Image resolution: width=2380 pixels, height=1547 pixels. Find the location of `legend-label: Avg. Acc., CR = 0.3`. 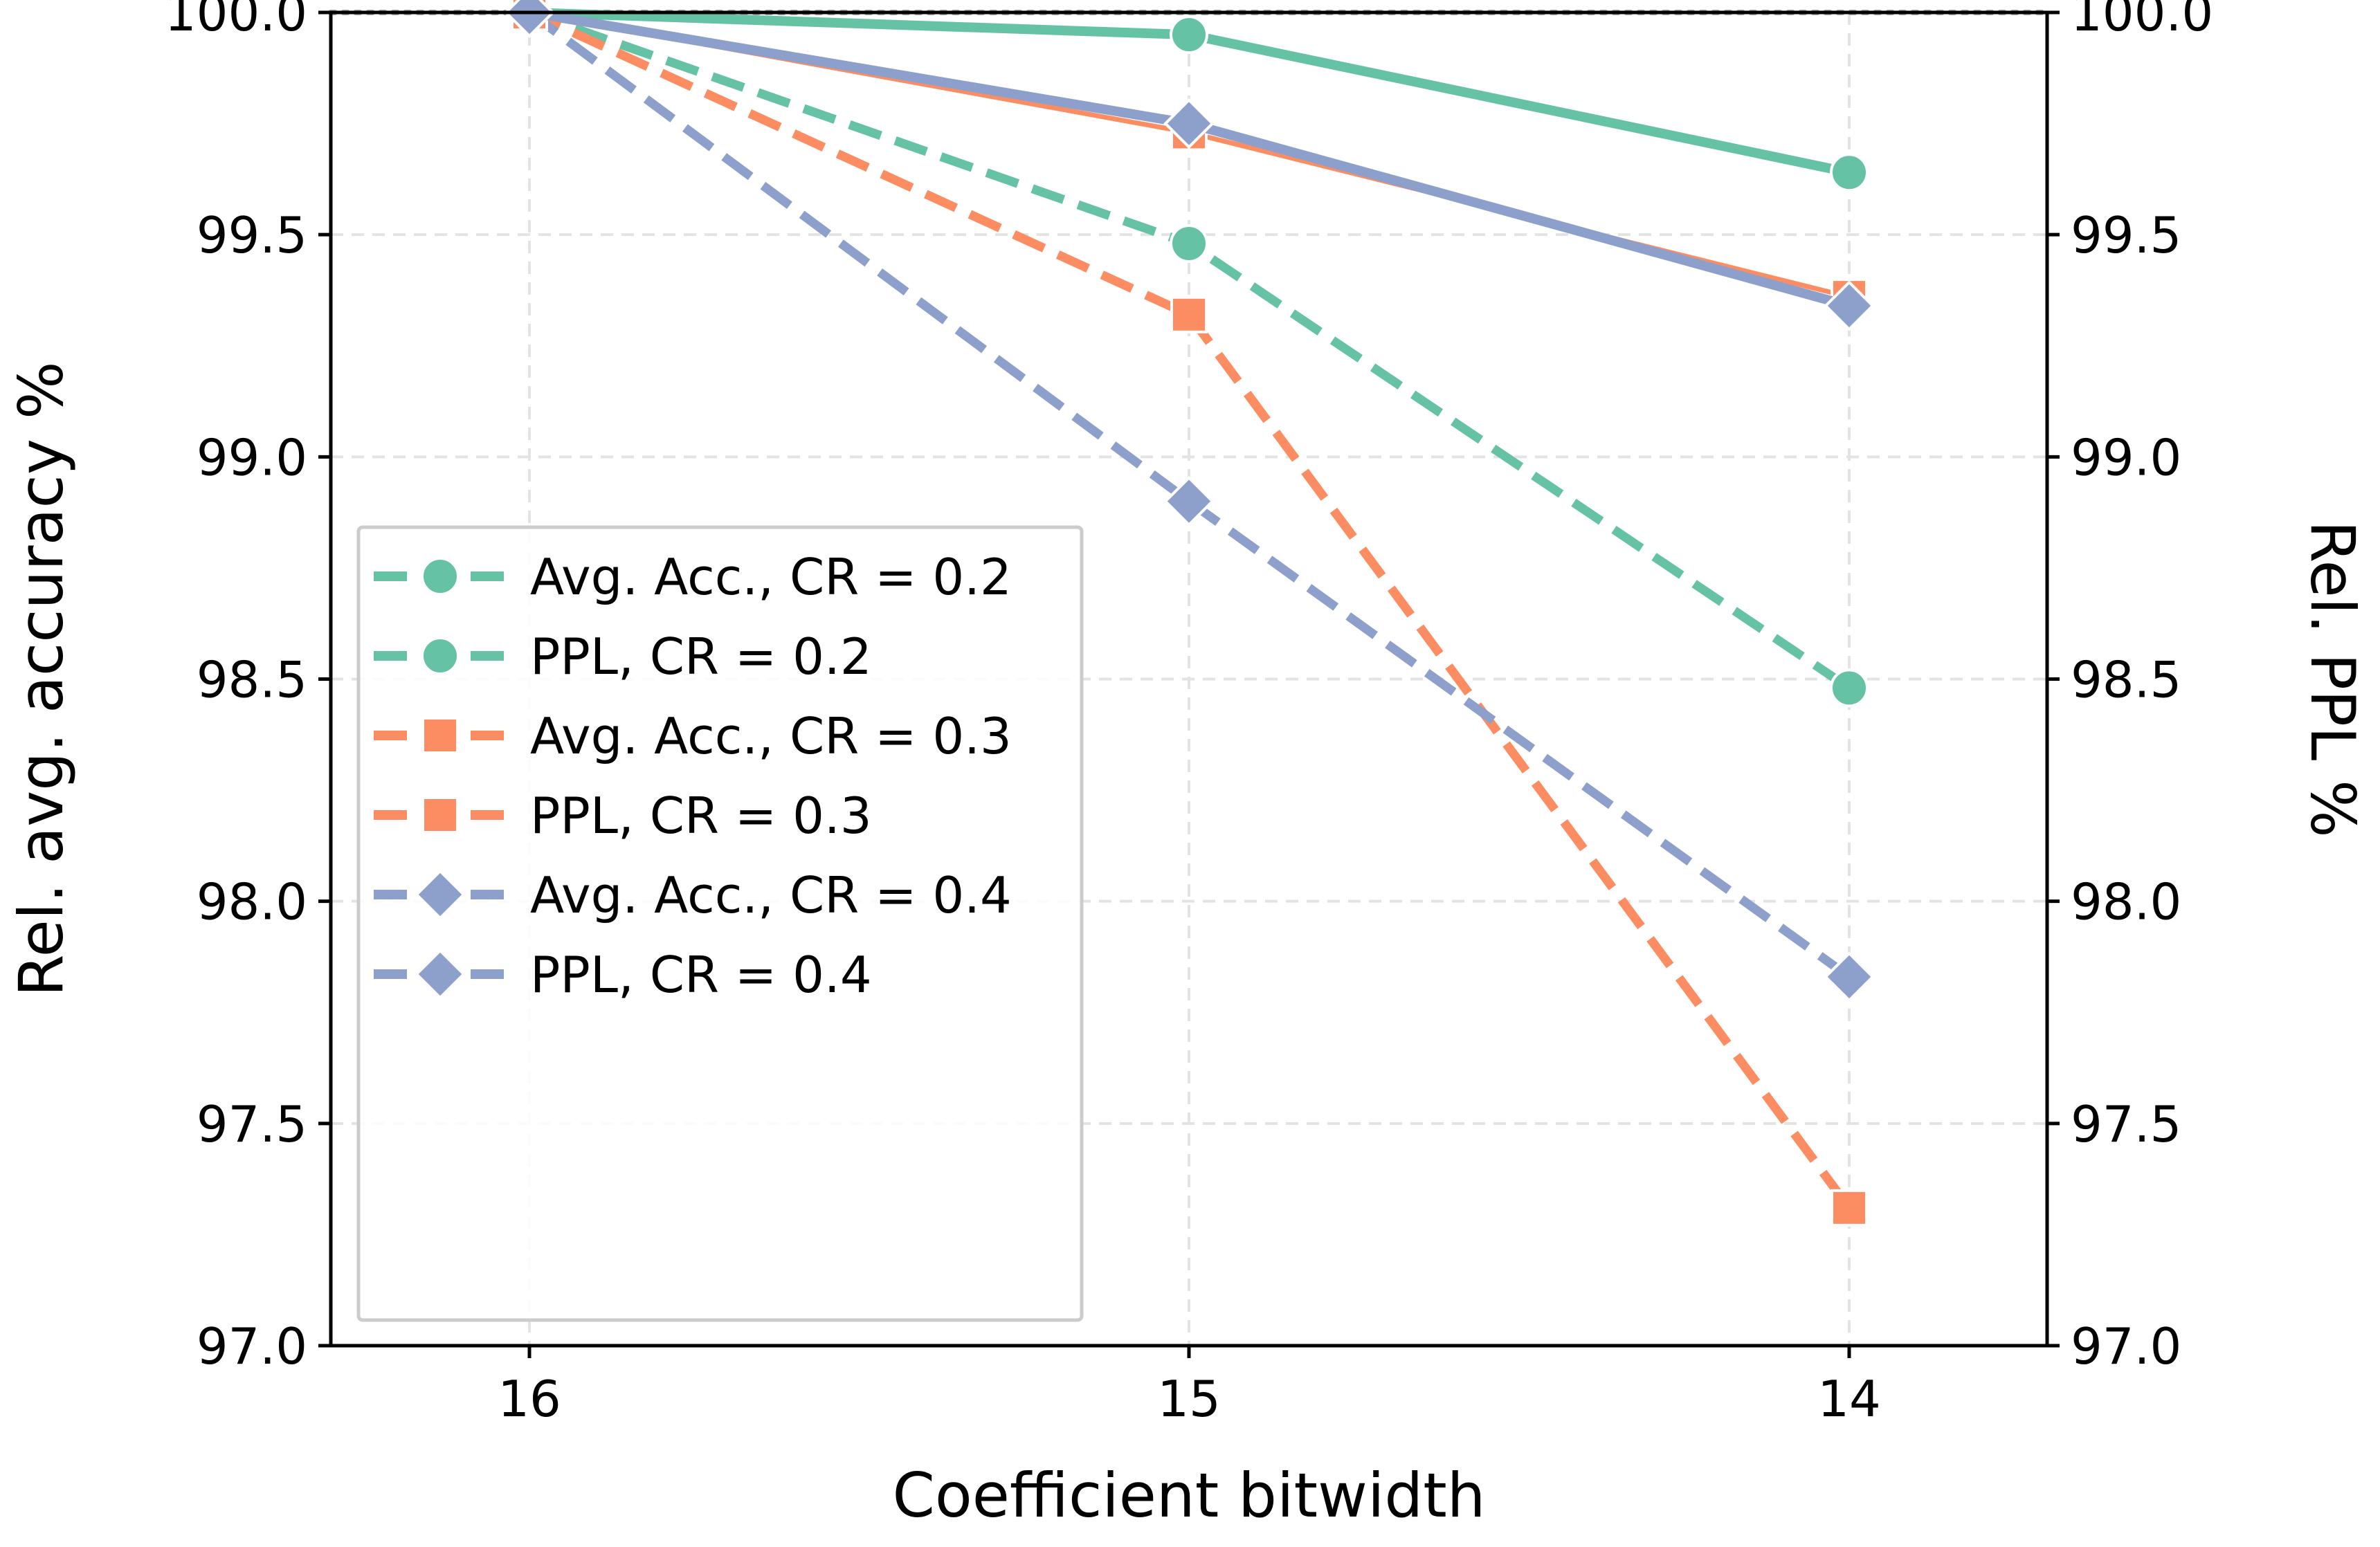

legend-label: Avg. Acc., CR = 0.3 is located at coordinates (771, 736).